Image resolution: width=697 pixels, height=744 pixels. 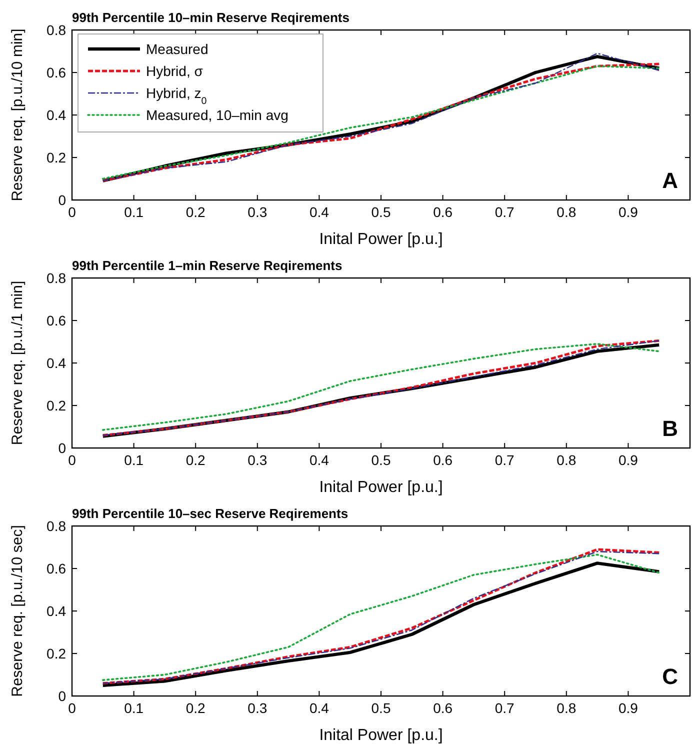 What do you see at coordinates (177, 95) in the screenshot?
I see `legend-label: Hybrid, z$_{0}$` at bounding box center [177, 95].